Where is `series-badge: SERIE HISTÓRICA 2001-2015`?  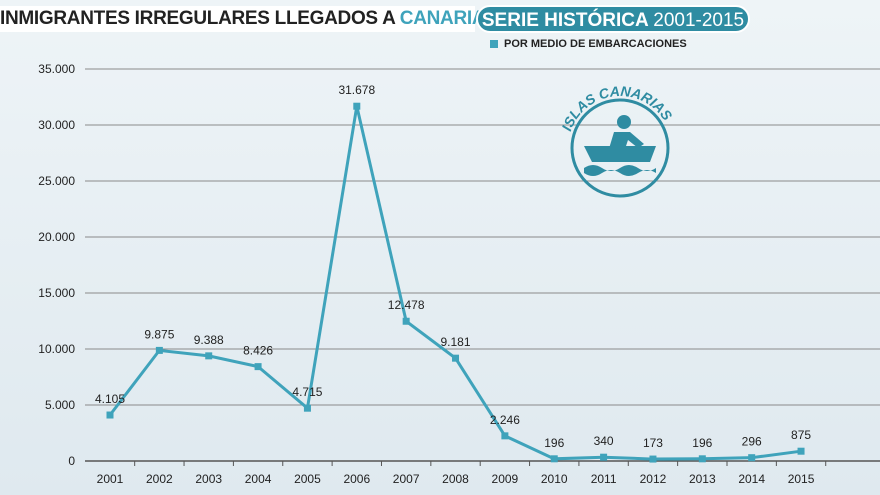
series-badge: SERIE HISTÓRICA 2001-2015 is located at coordinates (613, 19).